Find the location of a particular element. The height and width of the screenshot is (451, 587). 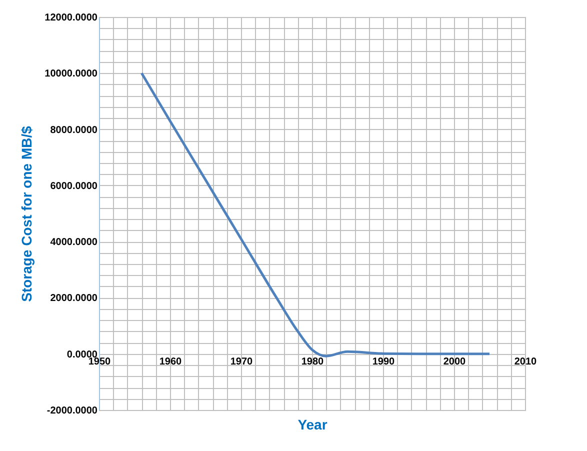

x-tick-label: 2010 is located at coordinates (526, 362).